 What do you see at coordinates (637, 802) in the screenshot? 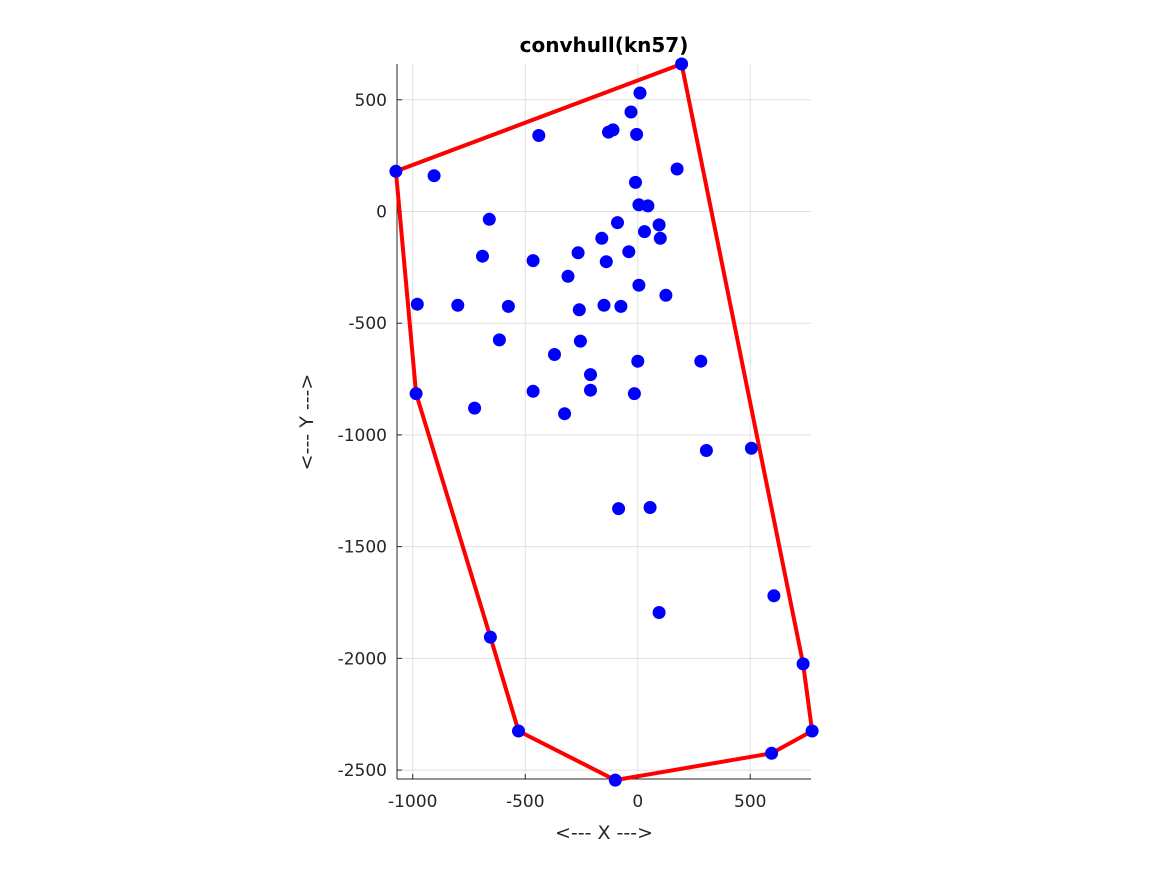
I see `x-tick-label: 0` at bounding box center [637, 802].